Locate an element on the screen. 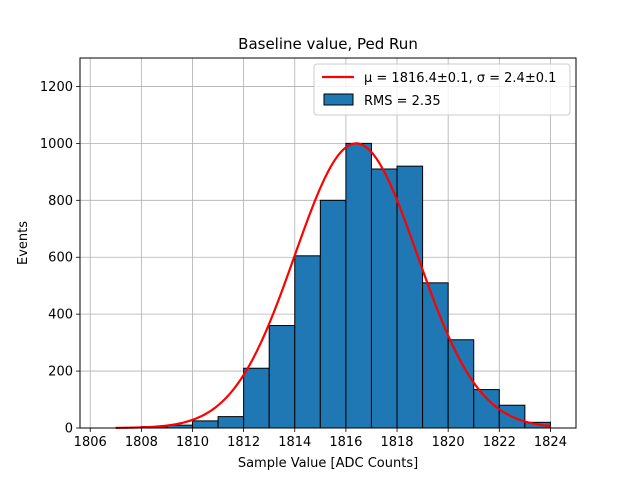 Image resolution: width=640 pixels, height=480 pixels. x-tick-label: 1816 is located at coordinates (345, 442).